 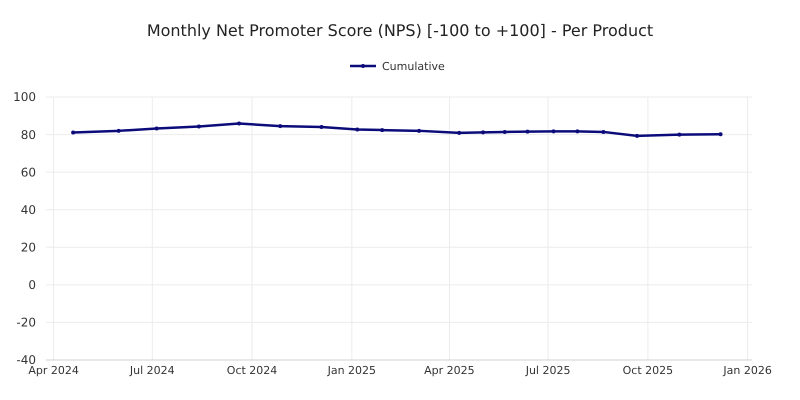 I want to click on x-tick-label: Jan 2026, so click(x=747, y=370).